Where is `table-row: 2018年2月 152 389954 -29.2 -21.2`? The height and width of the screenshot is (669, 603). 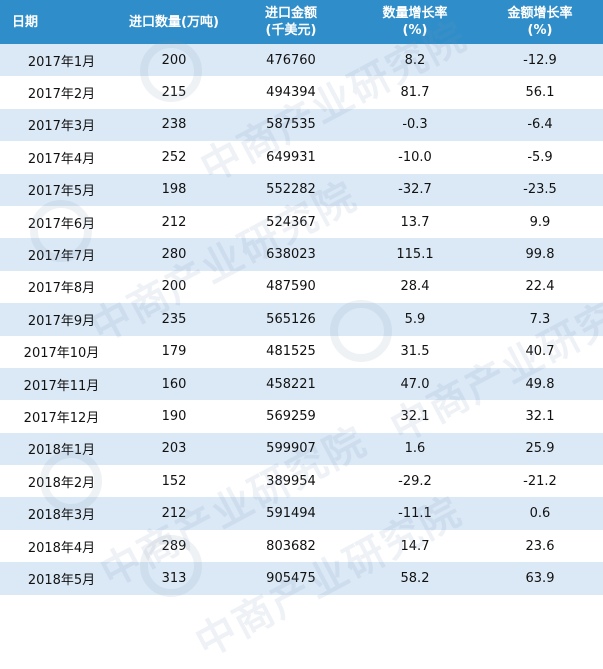 table-row: 2018年2月 152 389954 -29.2 -21.2 is located at coordinates (301, 481).